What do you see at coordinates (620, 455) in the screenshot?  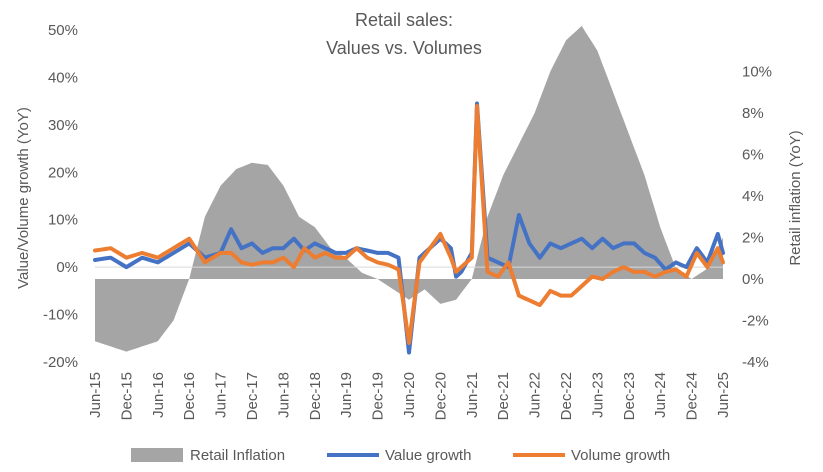 I see `legend-label-volume: Volume growth` at bounding box center [620, 455].